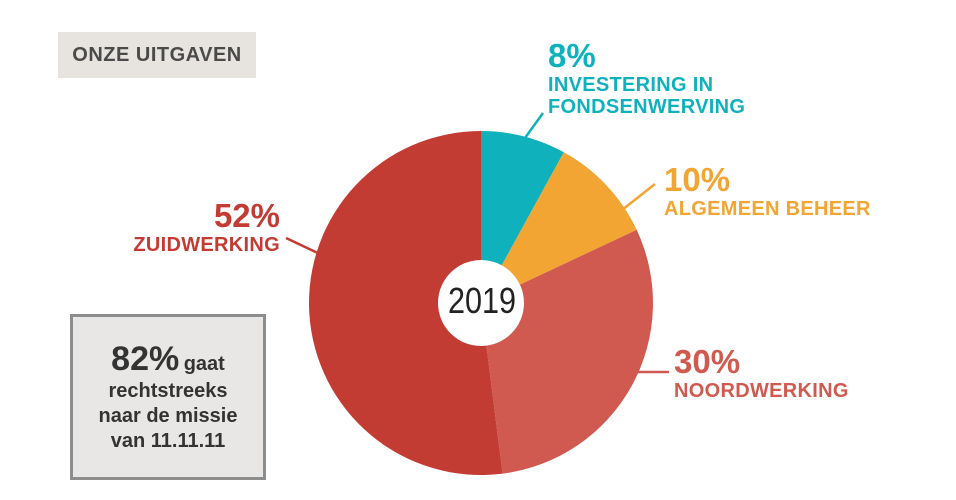 The height and width of the screenshot is (500, 956). I want to click on chart-title: ONZE UITGAVEN, so click(157, 54).